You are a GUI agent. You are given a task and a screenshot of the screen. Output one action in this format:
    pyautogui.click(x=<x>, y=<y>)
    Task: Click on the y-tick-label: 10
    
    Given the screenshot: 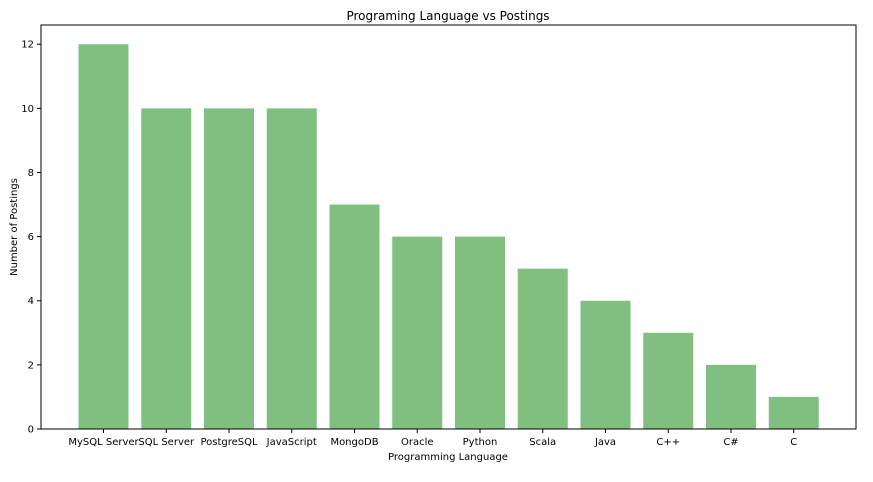 What is the action you would take?
    pyautogui.click(x=27, y=109)
    